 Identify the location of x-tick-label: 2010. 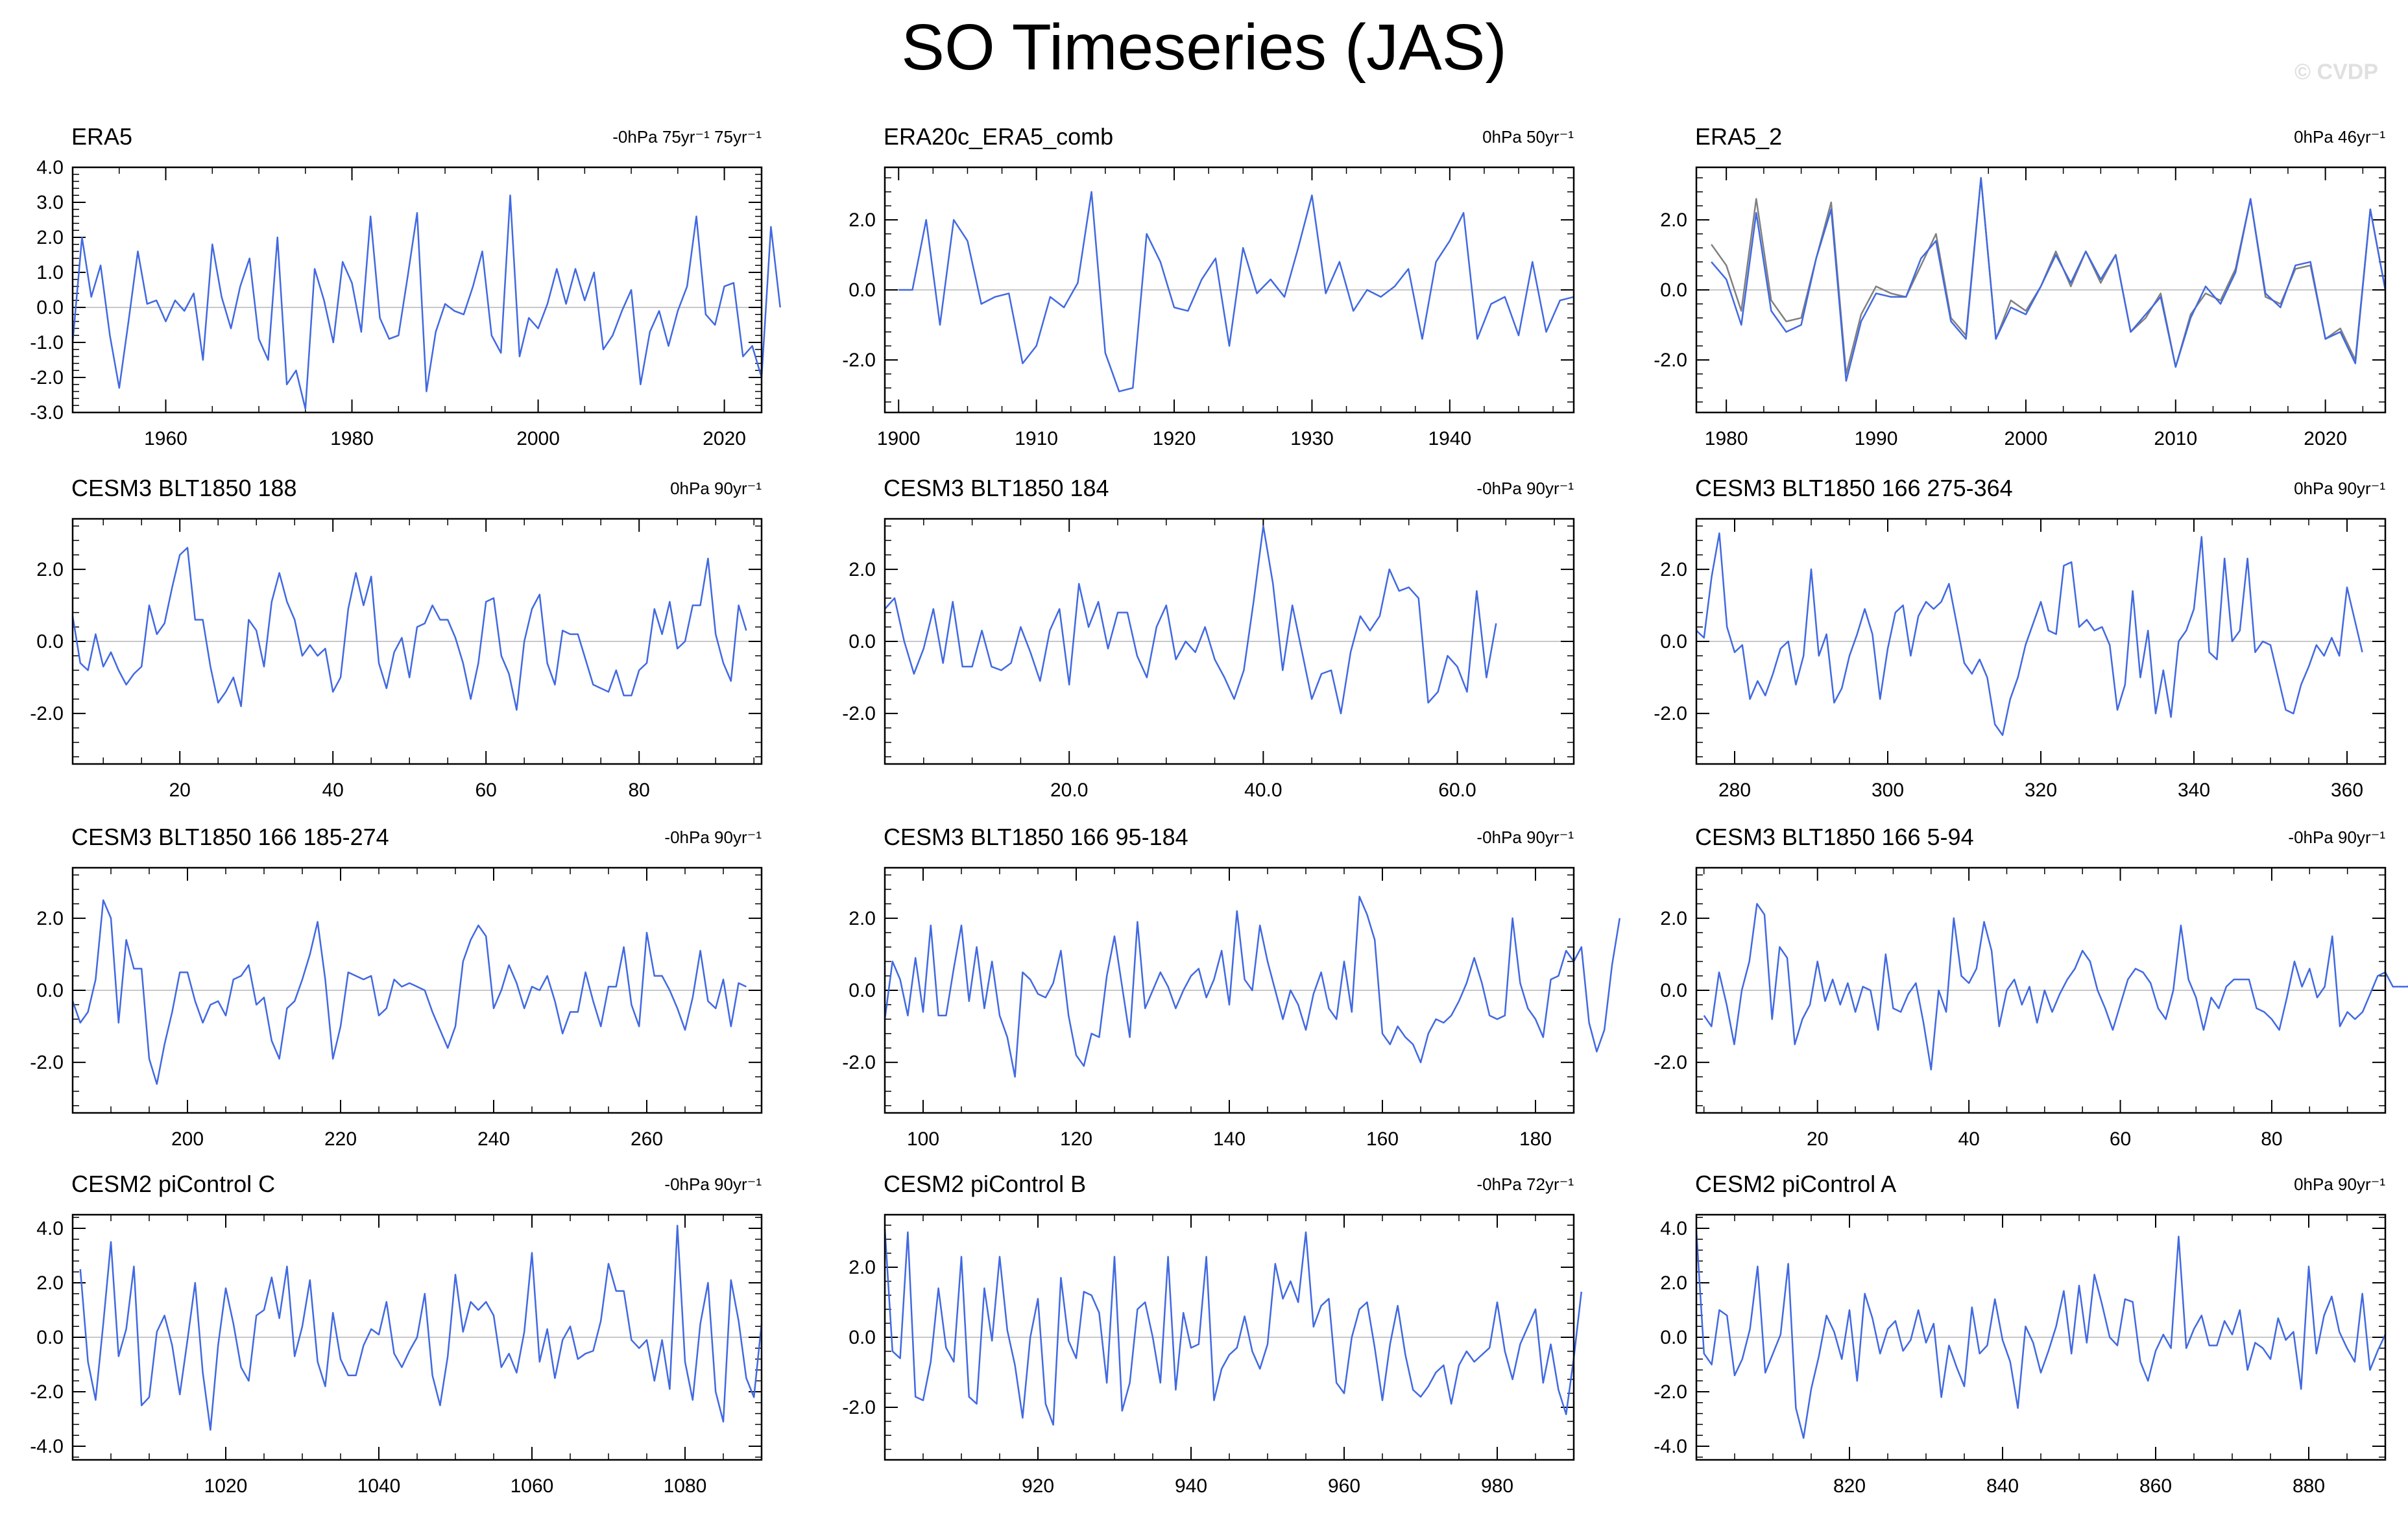
(2175, 438).